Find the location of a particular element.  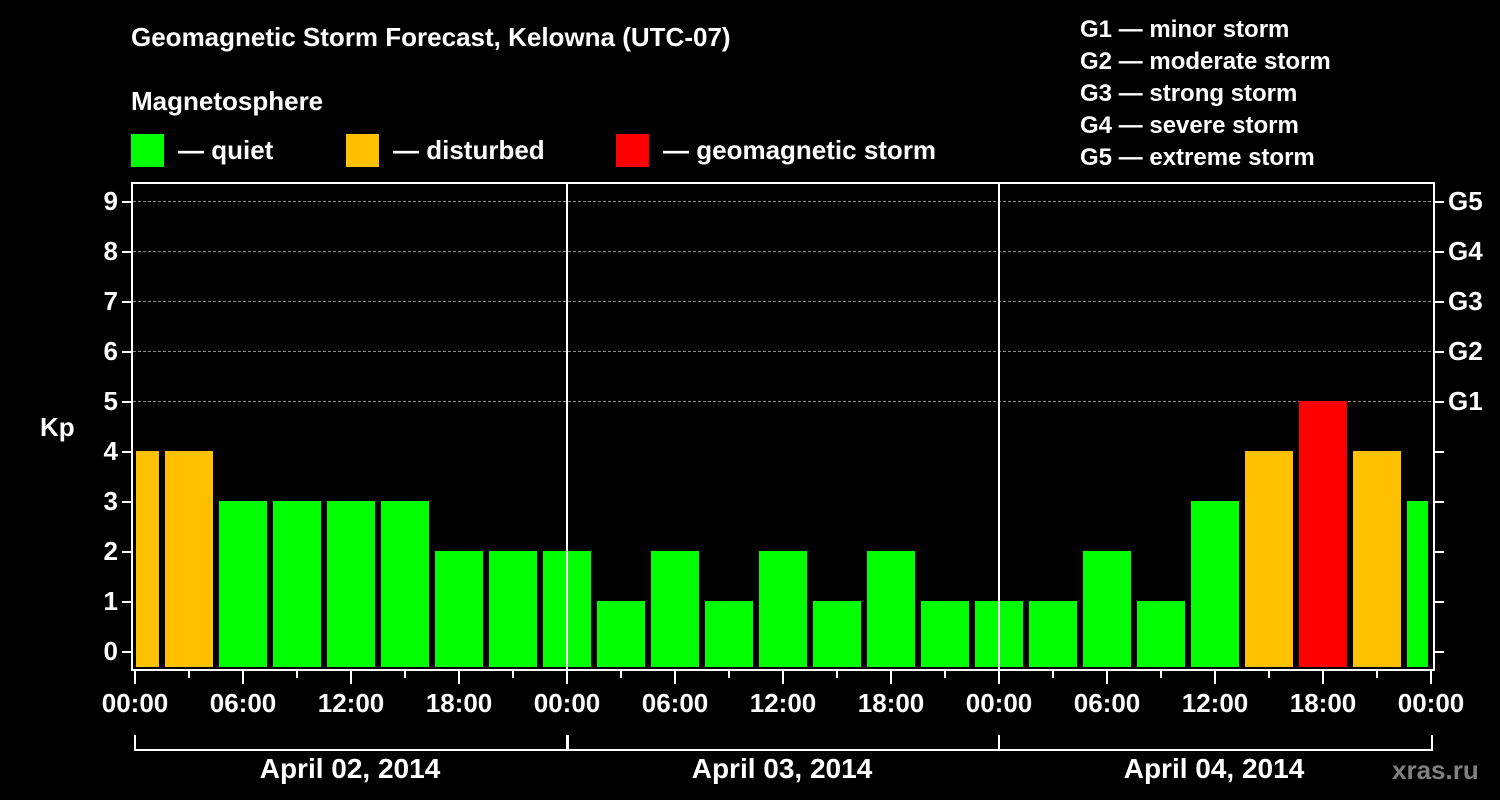

g-tick-label: G4 is located at coordinates (1465, 251).